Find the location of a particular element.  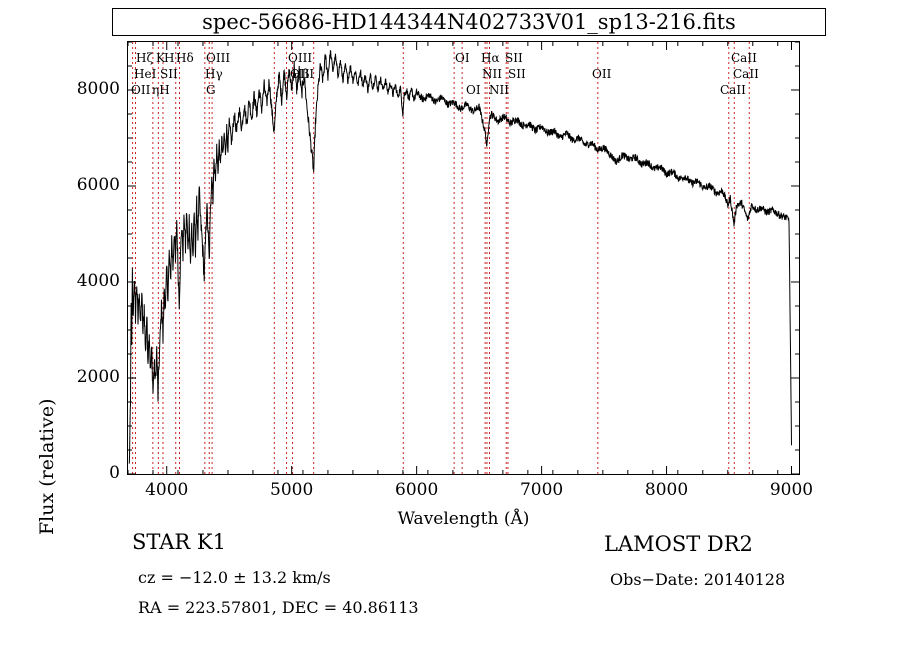

spectral-line-label: Hβ is located at coordinates (301, 74).